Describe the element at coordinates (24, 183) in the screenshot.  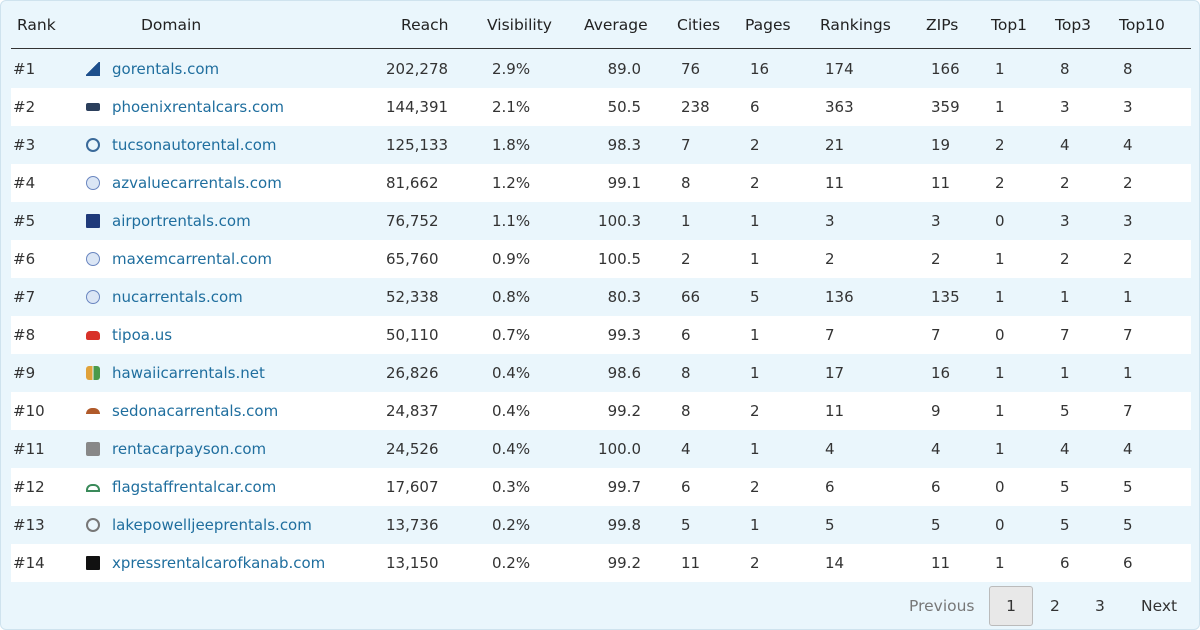
I see `rank-cell: #4` at that location.